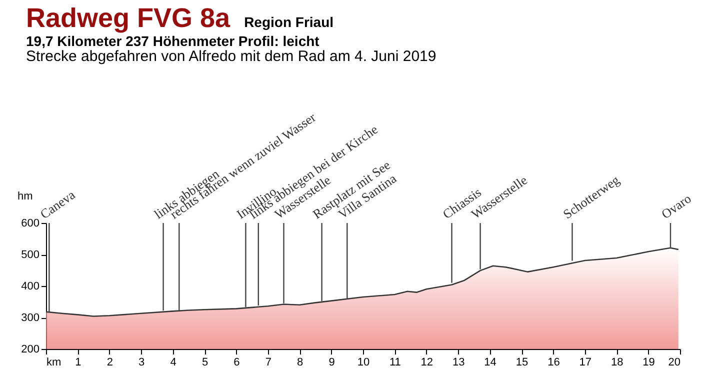 The image size is (726, 372). What do you see at coordinates (676, 206) in the screenshot?
I see `annotation: Ovaro` at bounding box center [676, 206].